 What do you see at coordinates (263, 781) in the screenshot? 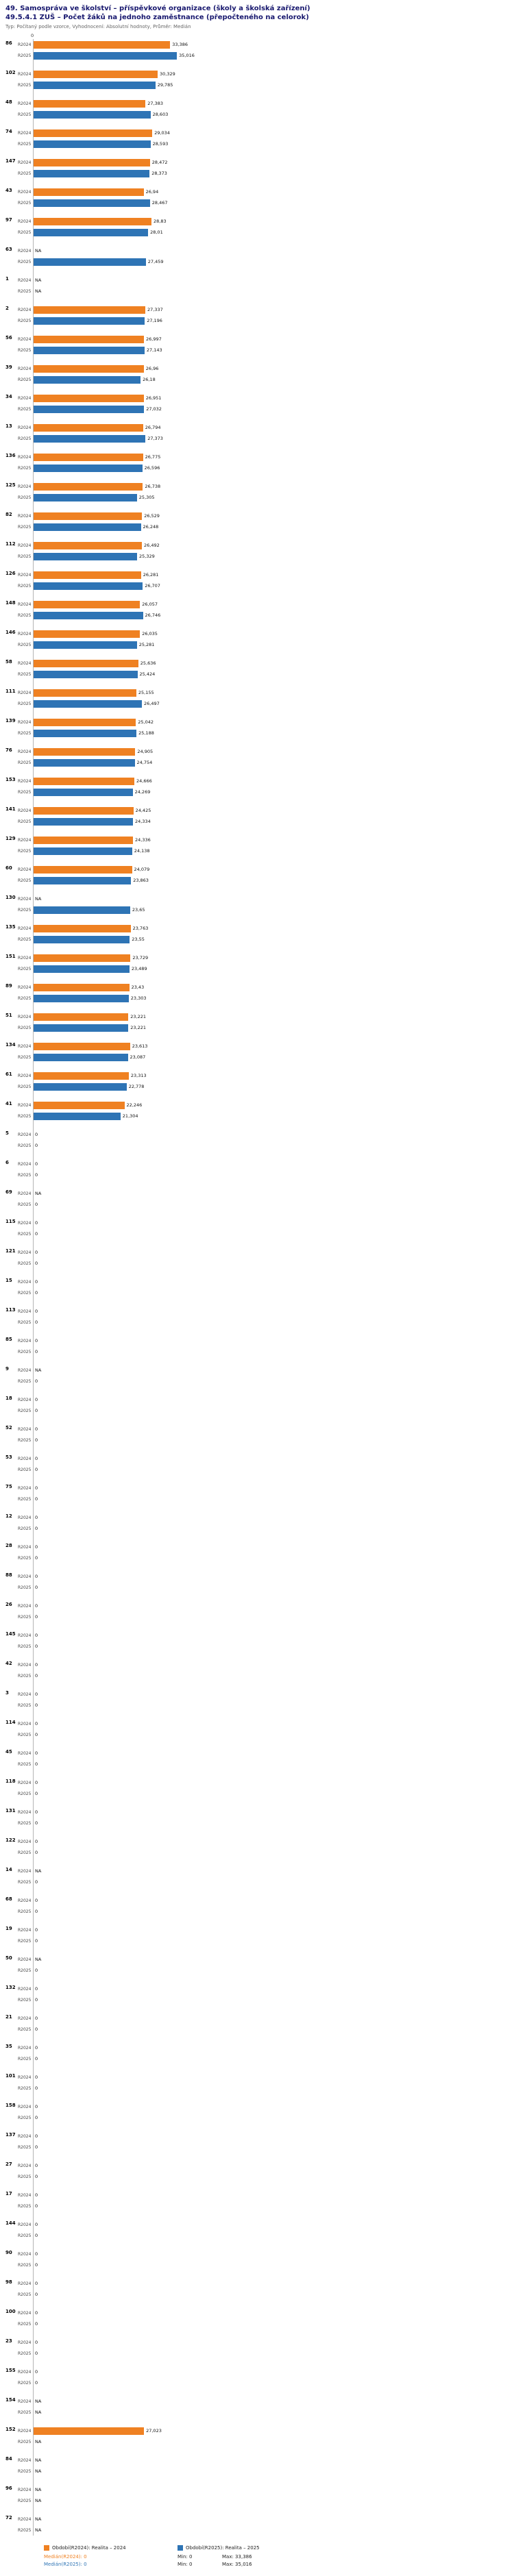
I see `row-line-r2024: R2024 24,666` at bounding box center [263, 781].